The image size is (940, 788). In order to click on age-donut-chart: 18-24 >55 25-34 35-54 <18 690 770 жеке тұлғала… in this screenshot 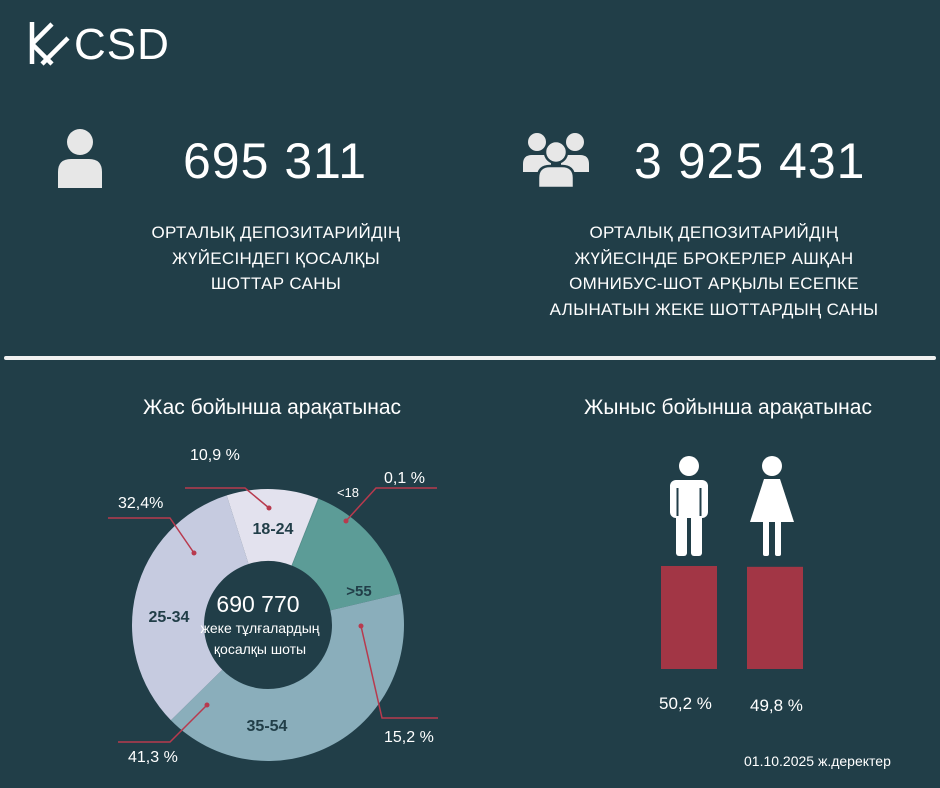, I will do `click(273, 606)`.